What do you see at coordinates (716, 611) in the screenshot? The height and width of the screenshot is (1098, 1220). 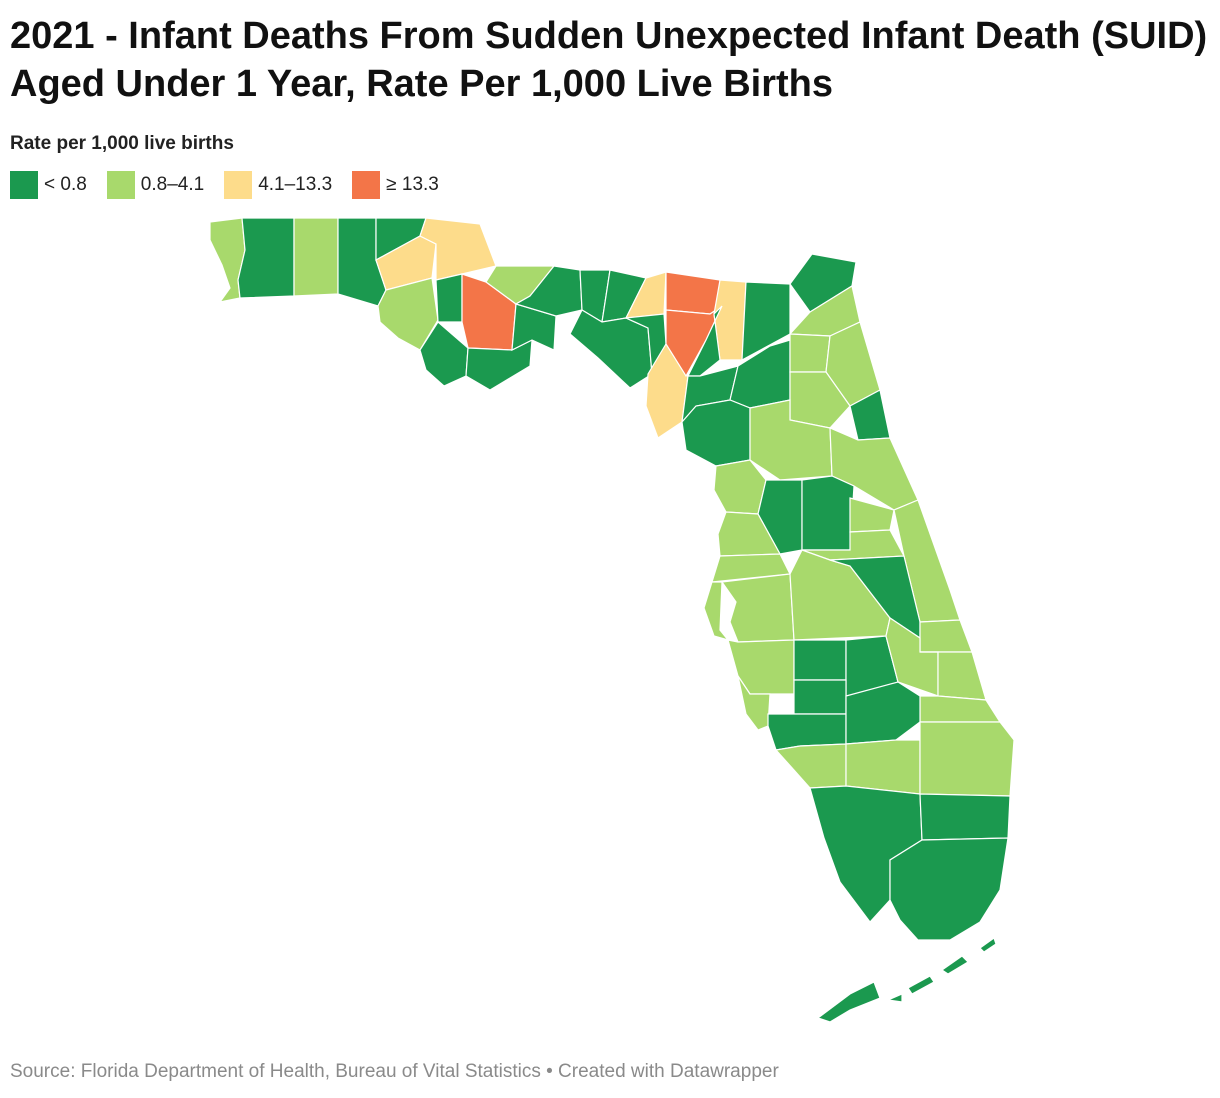 I see `county-pinellas` at bounding box center [716, 611].